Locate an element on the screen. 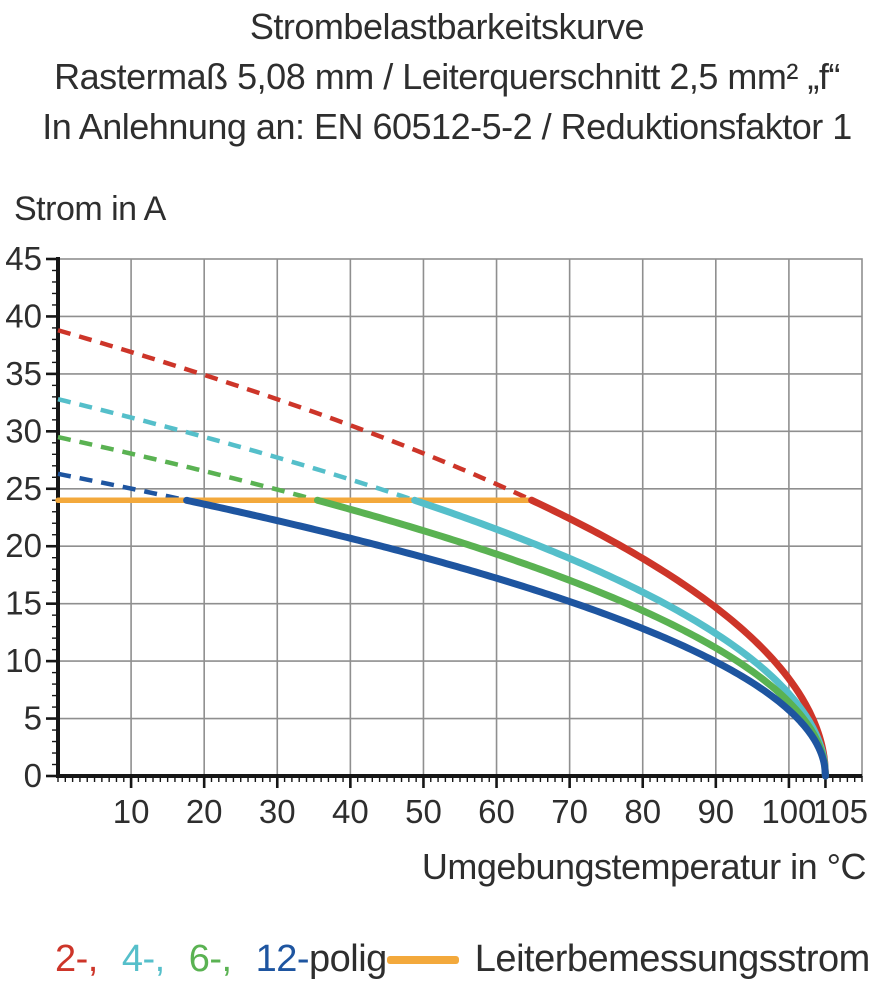 Image resolution: width=894 pixels, height=1000 pixels. y-tick-label: 0 is located at coordinates (33, 775).